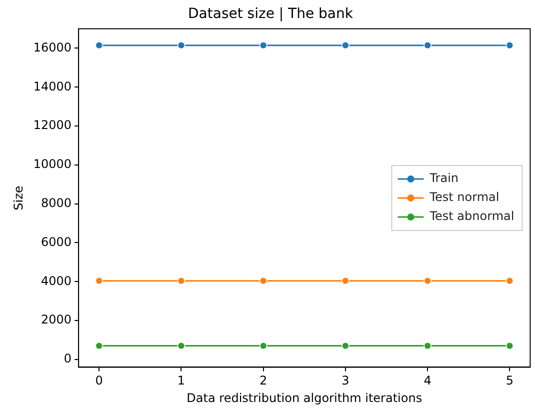 The height and width of the screenshot is (412, 535). I want to click on x-tick-label: 1, so click(181, 381).